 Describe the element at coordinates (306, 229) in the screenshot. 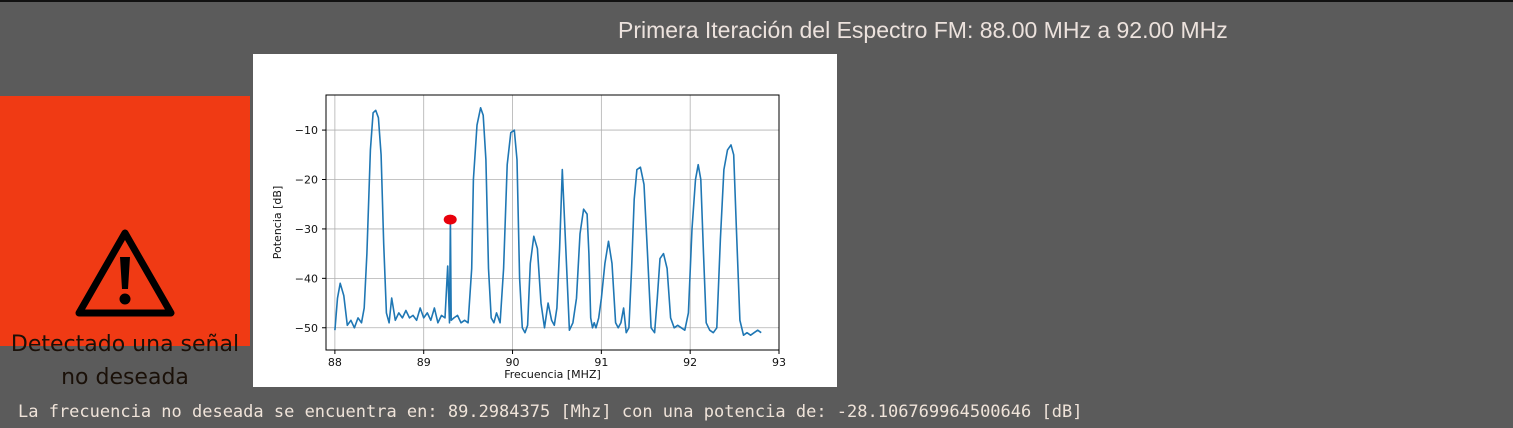

I see `y-tick-label: −30` at that location.